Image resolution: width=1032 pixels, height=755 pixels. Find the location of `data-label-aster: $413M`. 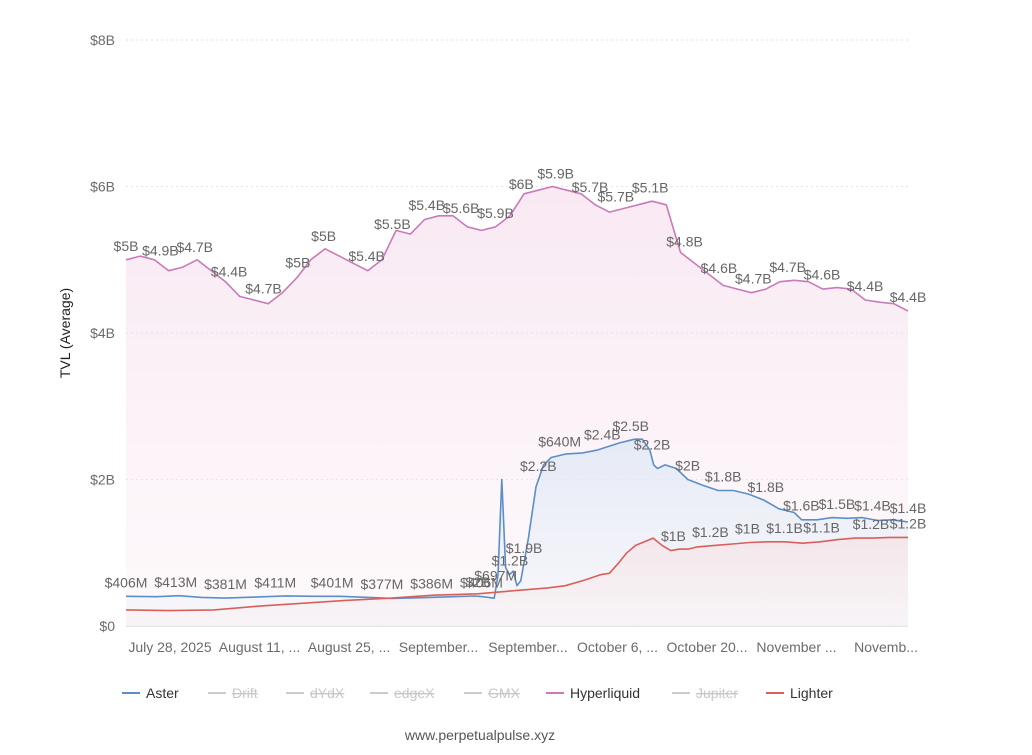

data-label-aster: $413M is located at coordinates (175, 582).